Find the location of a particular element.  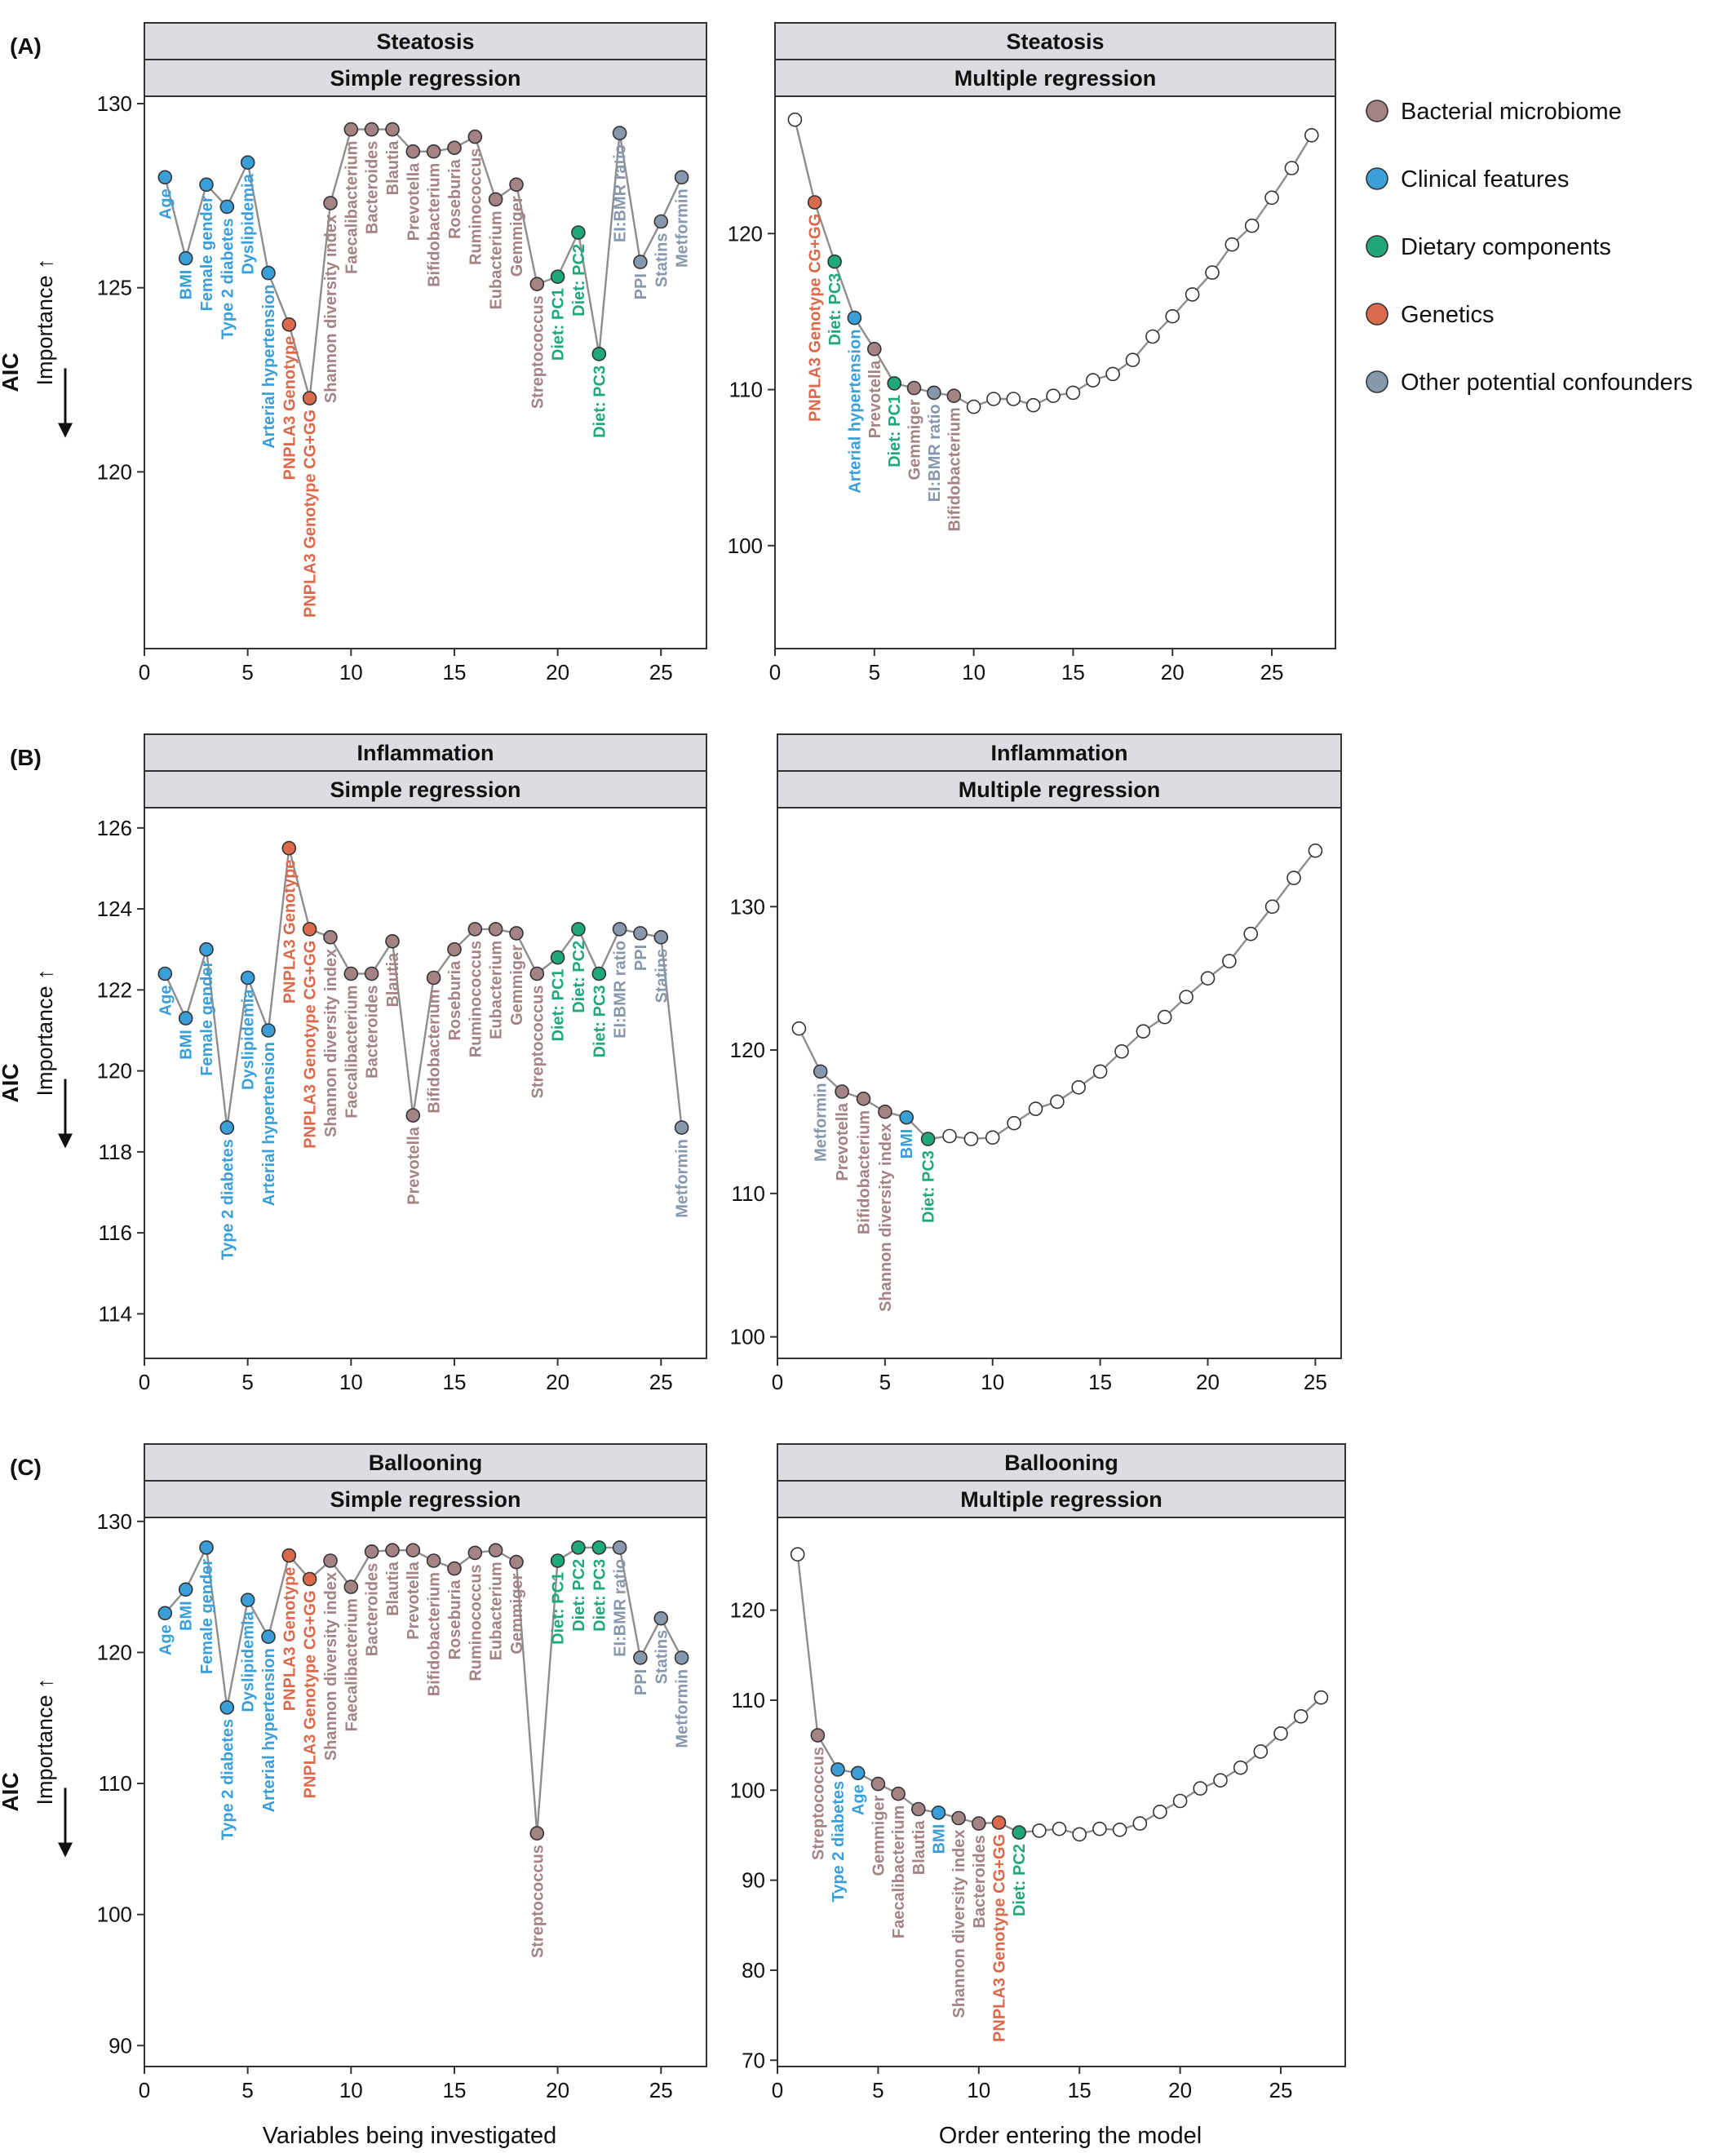

series-line is located at coordinates (423, 988).